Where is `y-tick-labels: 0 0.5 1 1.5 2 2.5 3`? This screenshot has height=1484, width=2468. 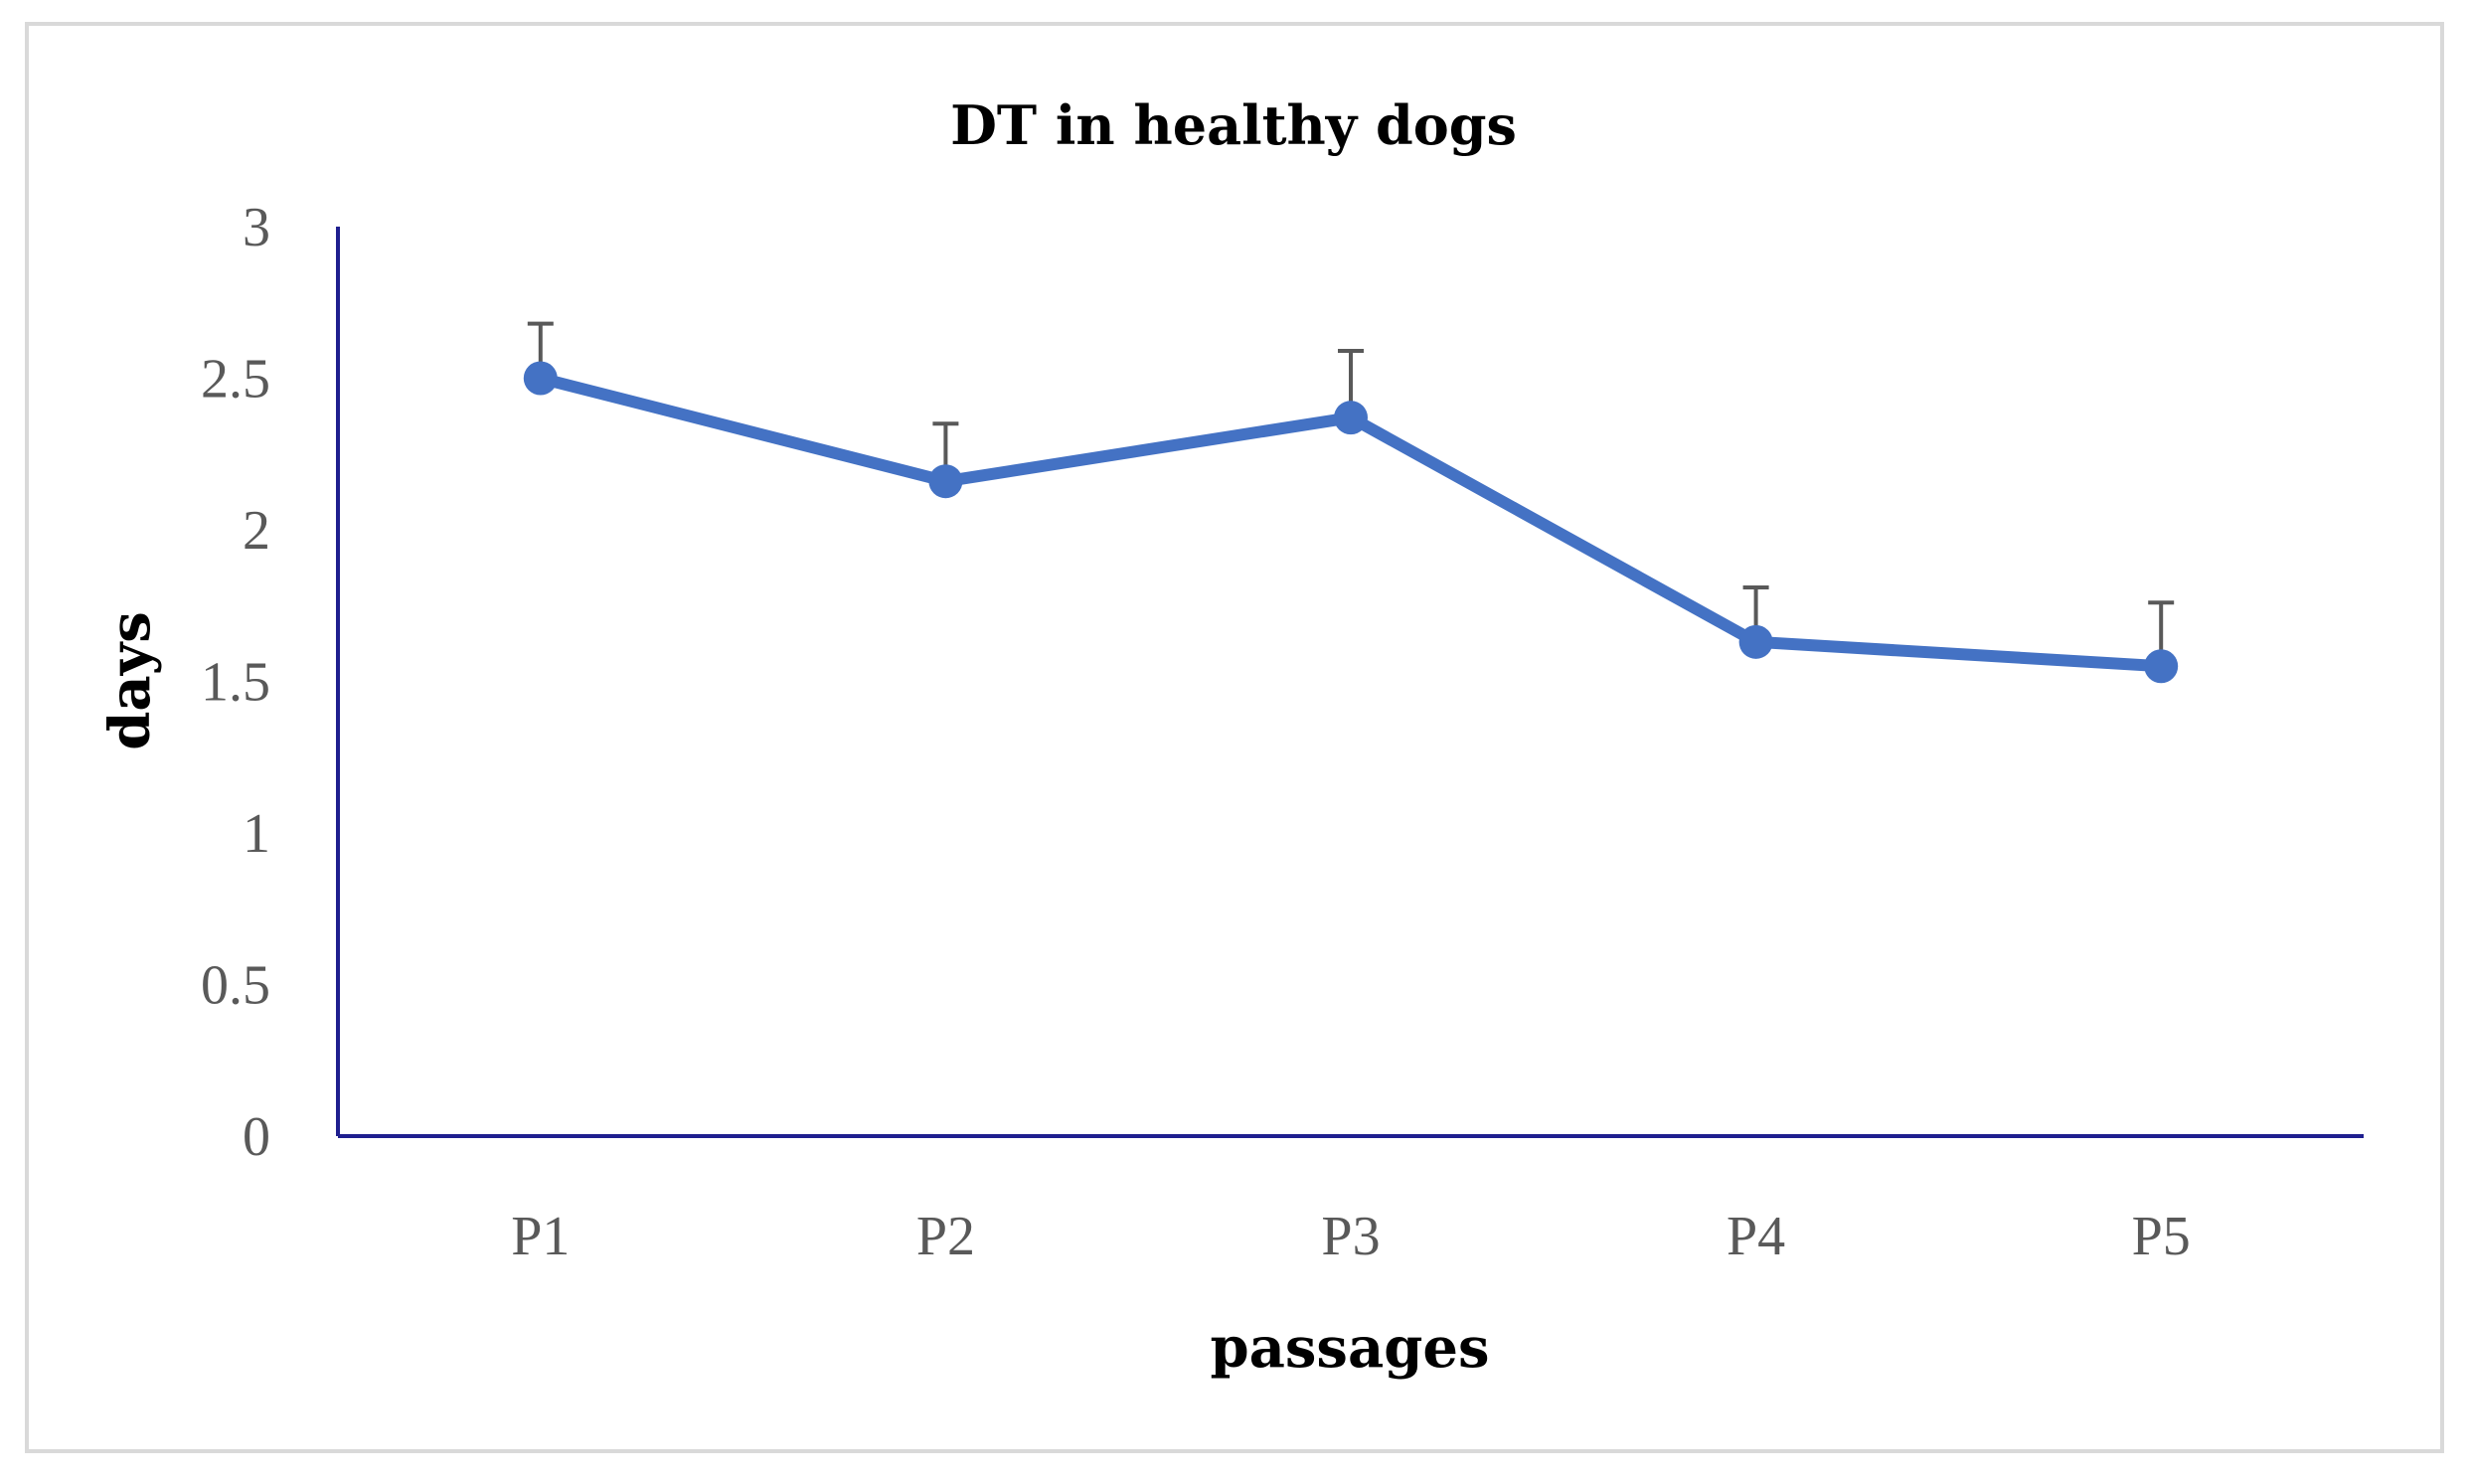
y-tick-labels: 0 0.5 1 1.5 2 2.5 3 is located at coordinates (235, 682).